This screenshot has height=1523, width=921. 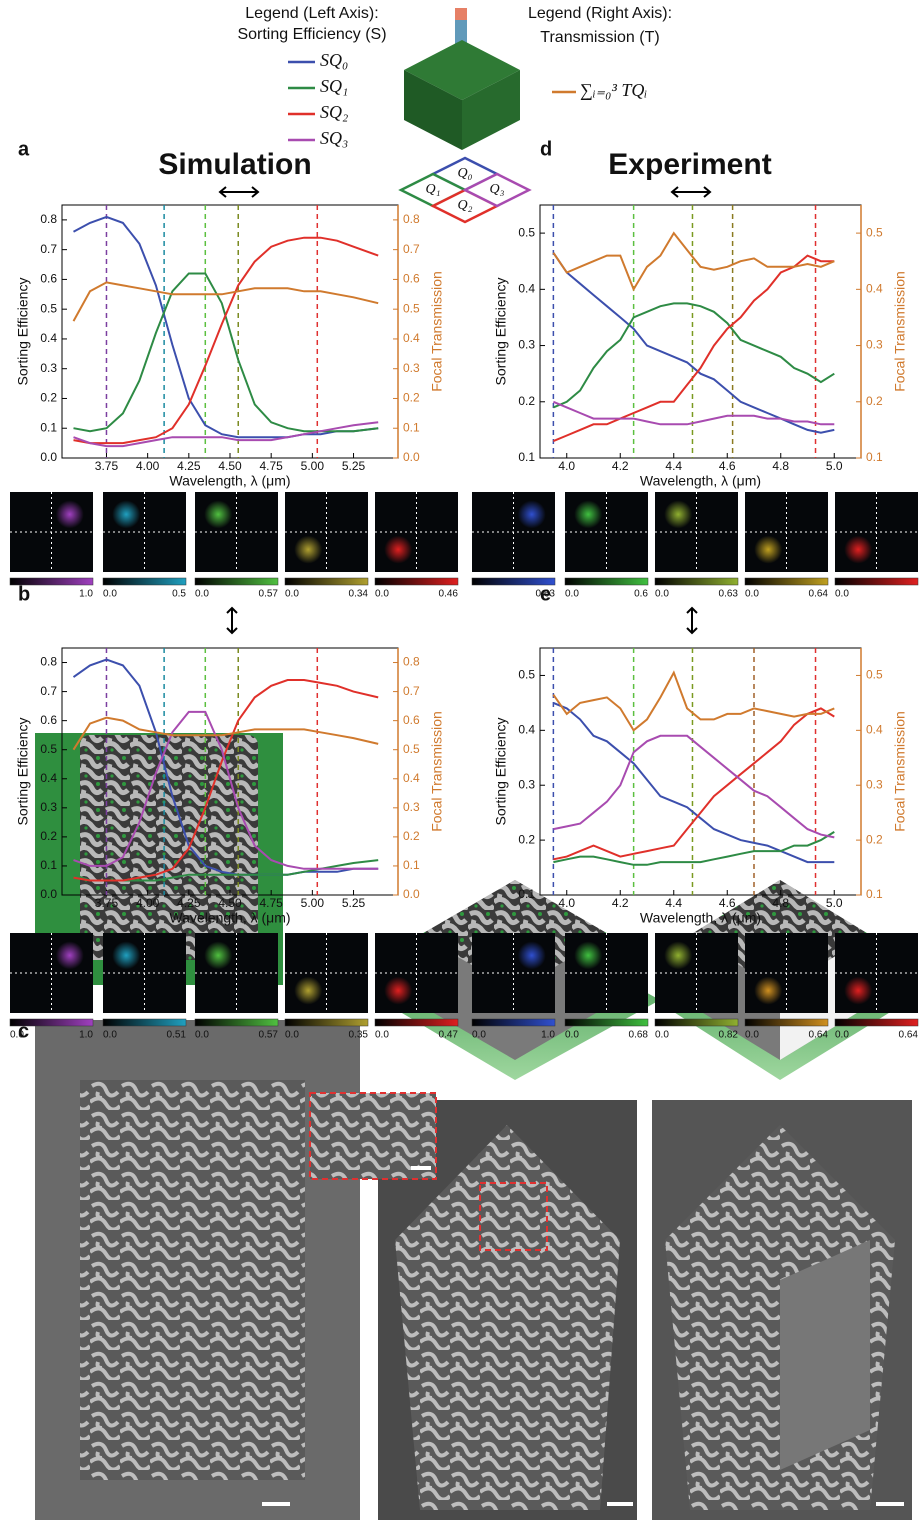 I want to click on legend-subtitle: Sorting Efficiency (S), so click(x=311, y=34).